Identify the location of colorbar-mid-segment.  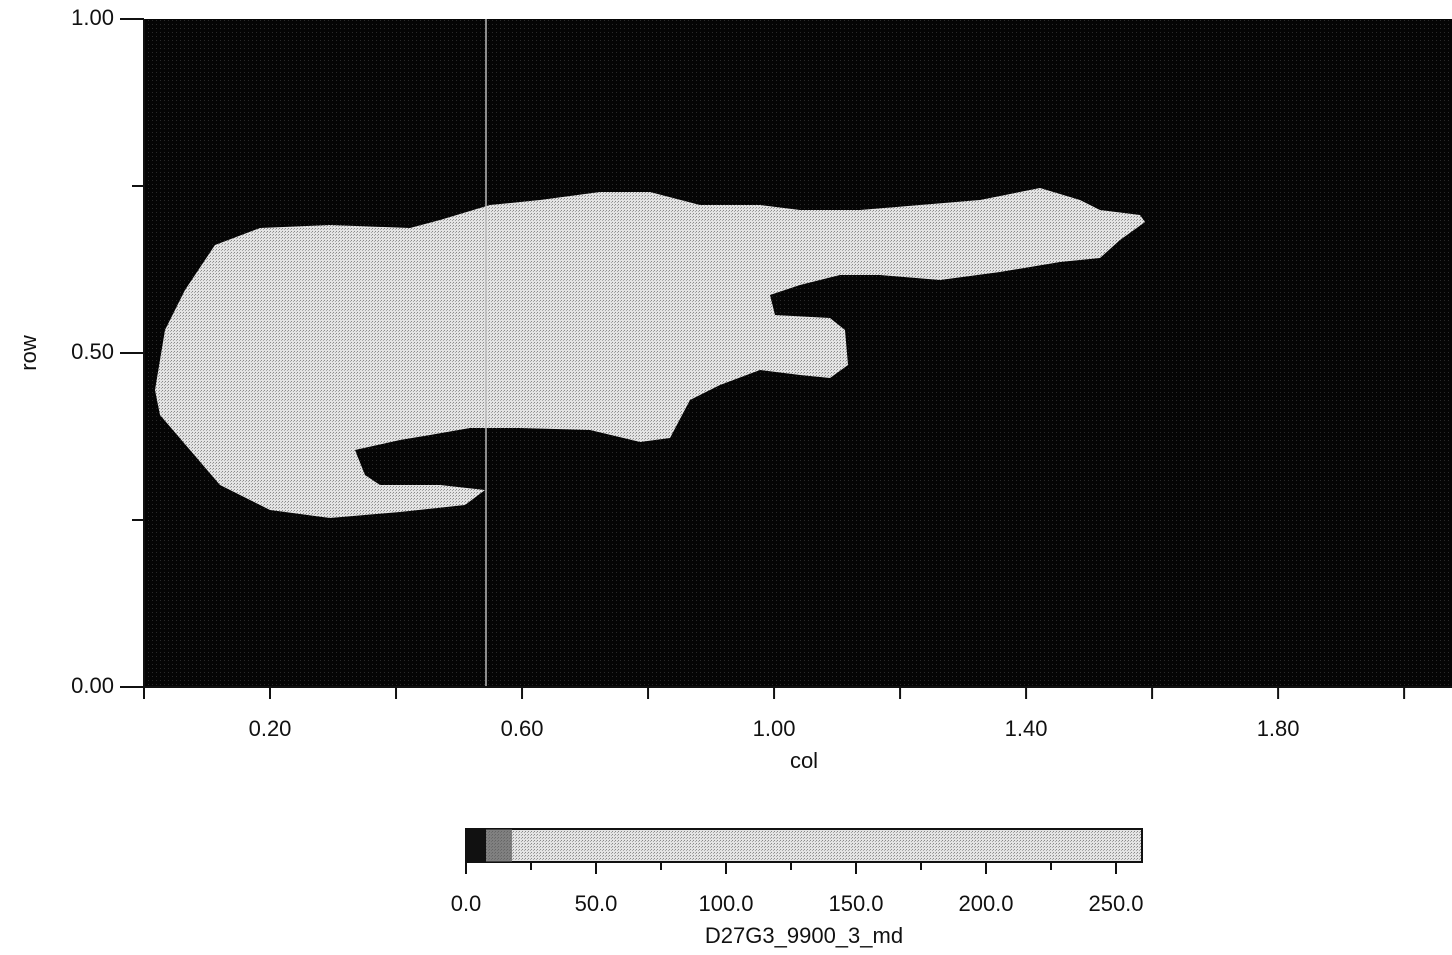
(499, 845).